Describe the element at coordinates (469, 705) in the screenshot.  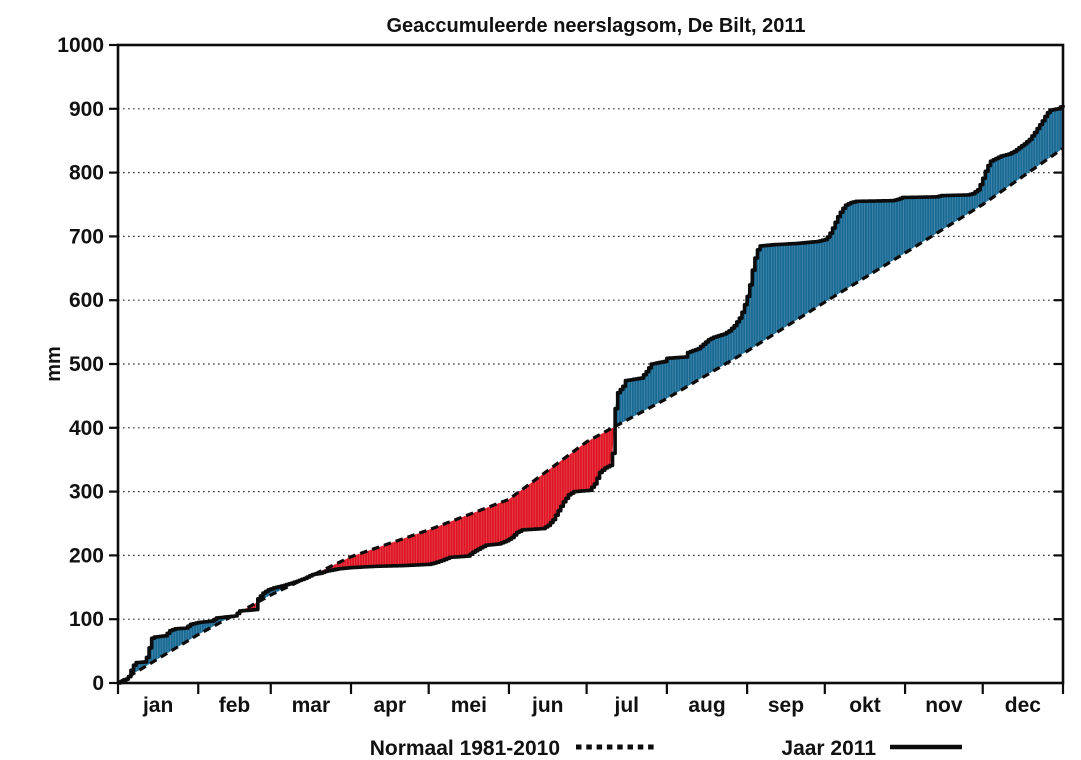
I see `month-label-mei: mei` at that location.